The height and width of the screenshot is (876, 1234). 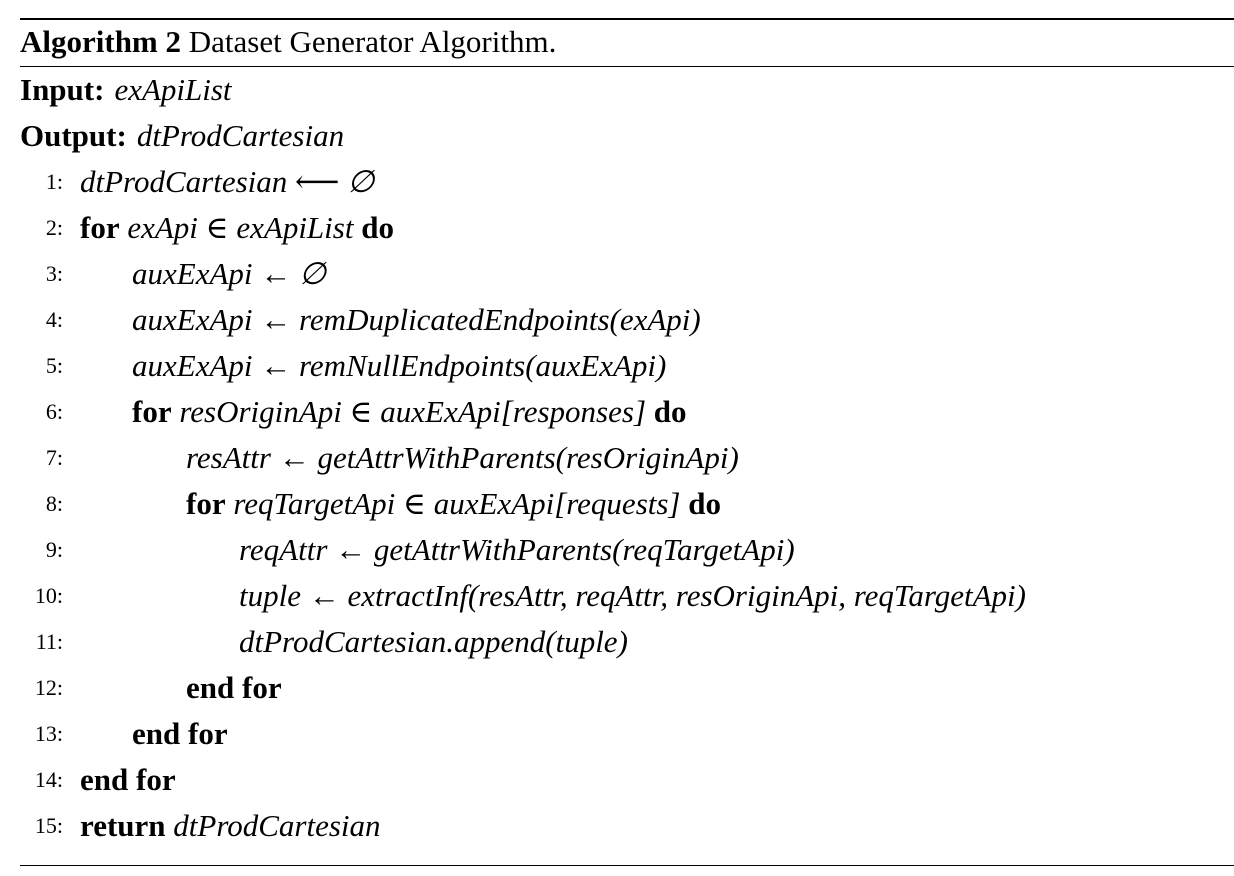 What do you see at coordinates (627, 780) in the screenshot?
I see `algorithm-line-14: 14: end for` at bounding box center [627, 780].